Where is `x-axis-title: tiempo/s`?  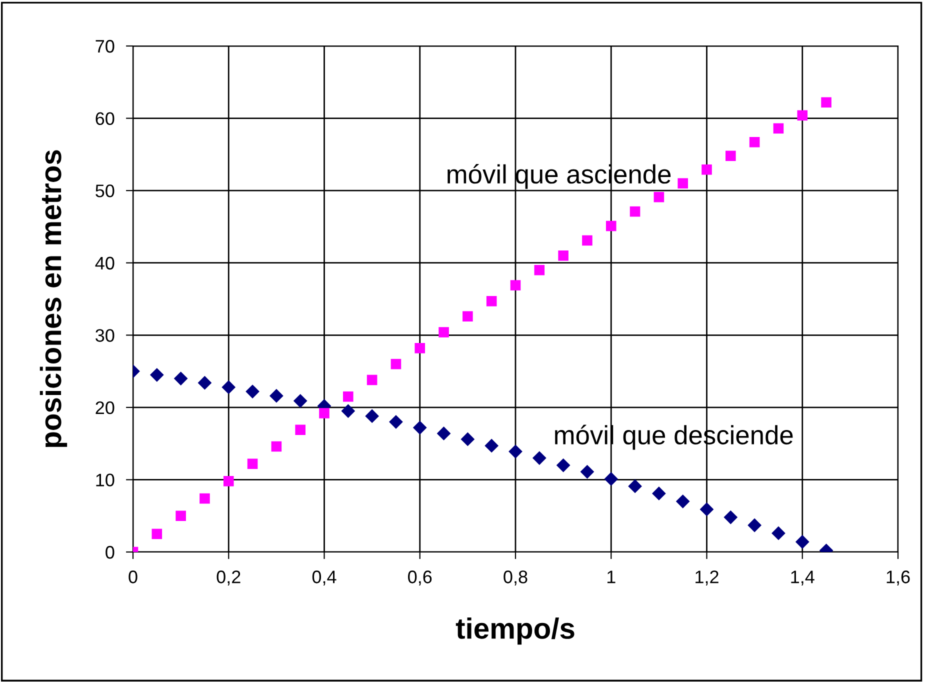 x-axis-title: tiempo/s is located at coordinates (515, 631).